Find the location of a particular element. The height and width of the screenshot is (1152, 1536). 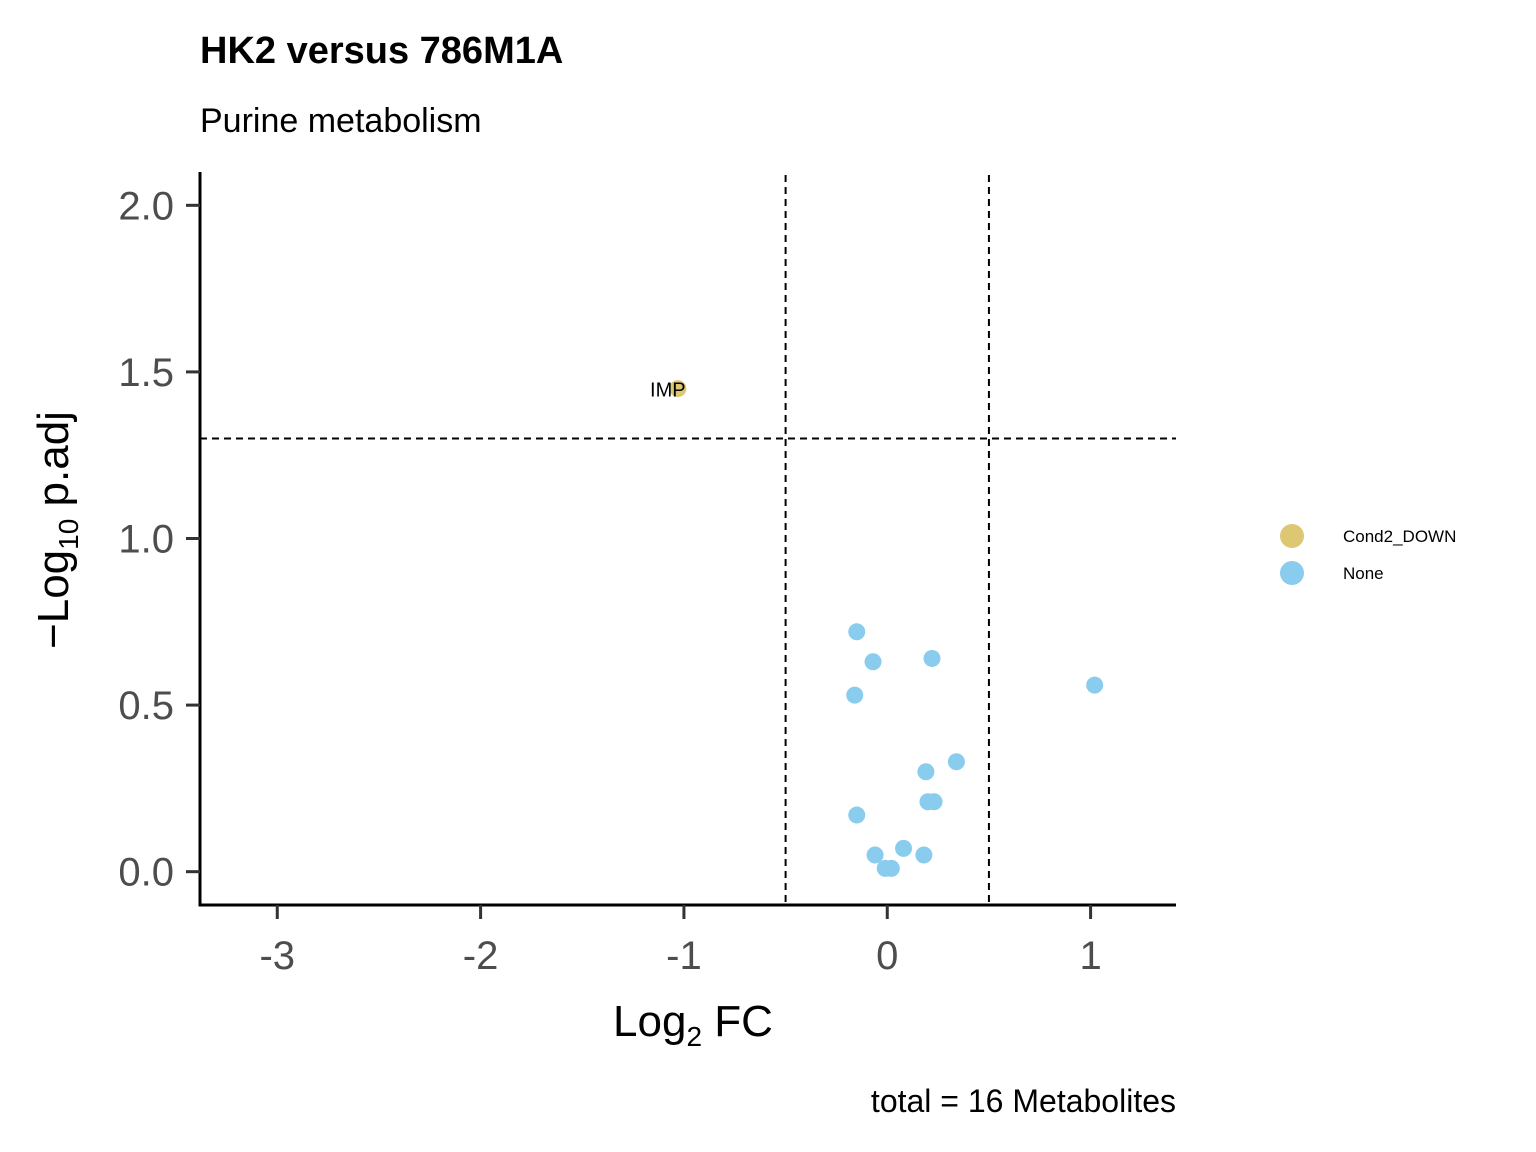

x-axis-title: Log2 FC is located at coordinates (693, 1024).